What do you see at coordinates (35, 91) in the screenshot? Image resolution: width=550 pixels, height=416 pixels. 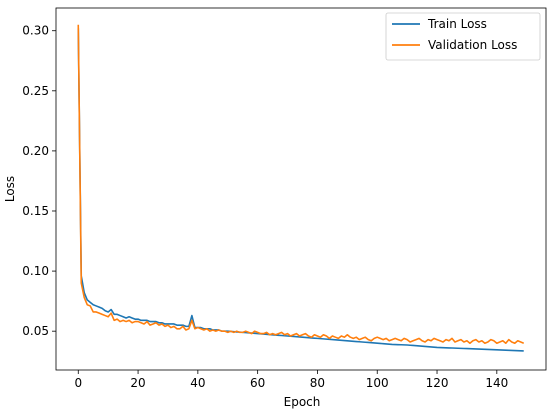 I see `y-tick-label: 0.25` at bounding box center [35, 91].